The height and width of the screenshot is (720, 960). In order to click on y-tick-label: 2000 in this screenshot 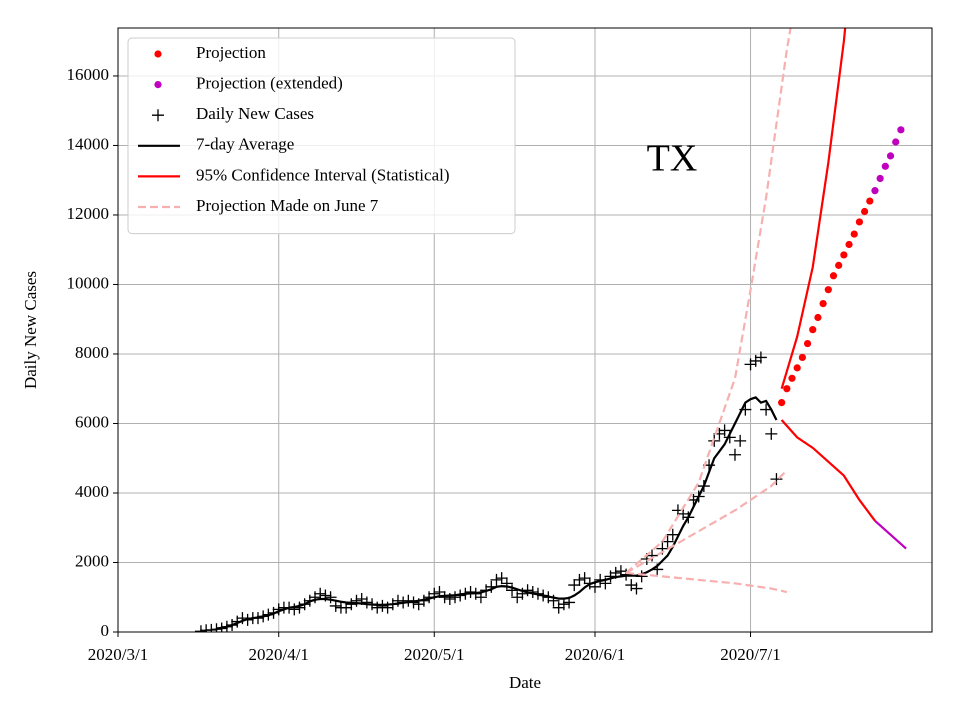, I will do `click(92, 560)`.